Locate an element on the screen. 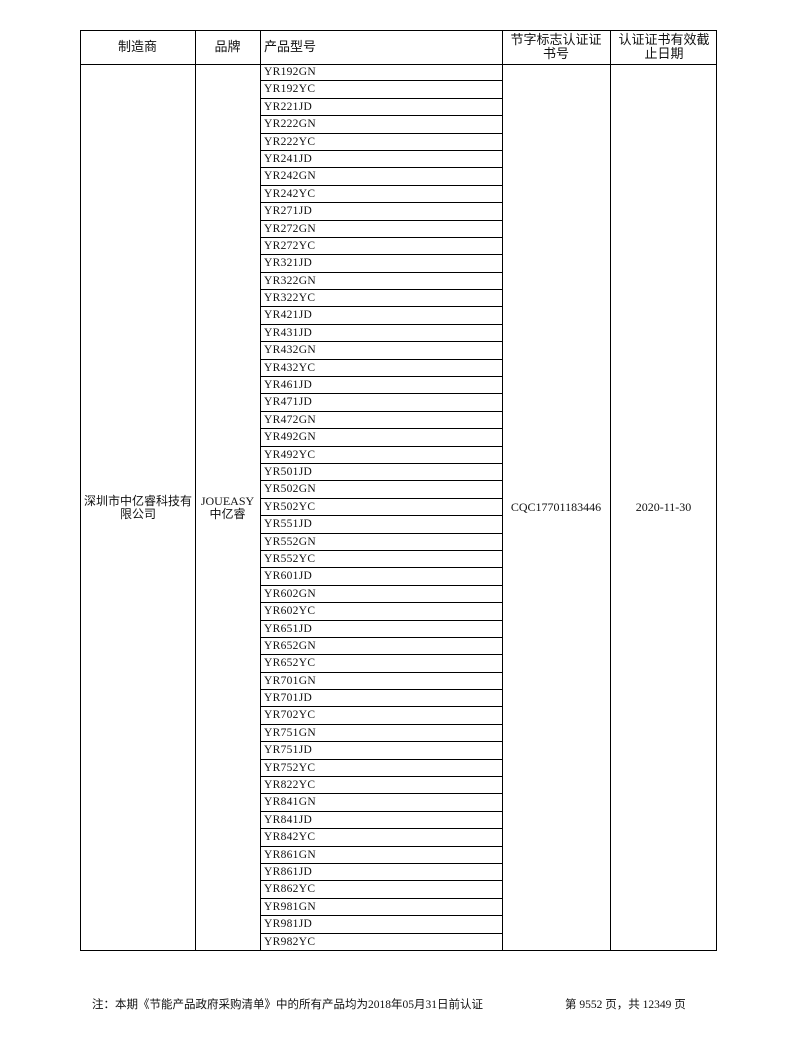  header-expiry: 认证证书有效截止日期 is located at coordinates (664, 46).